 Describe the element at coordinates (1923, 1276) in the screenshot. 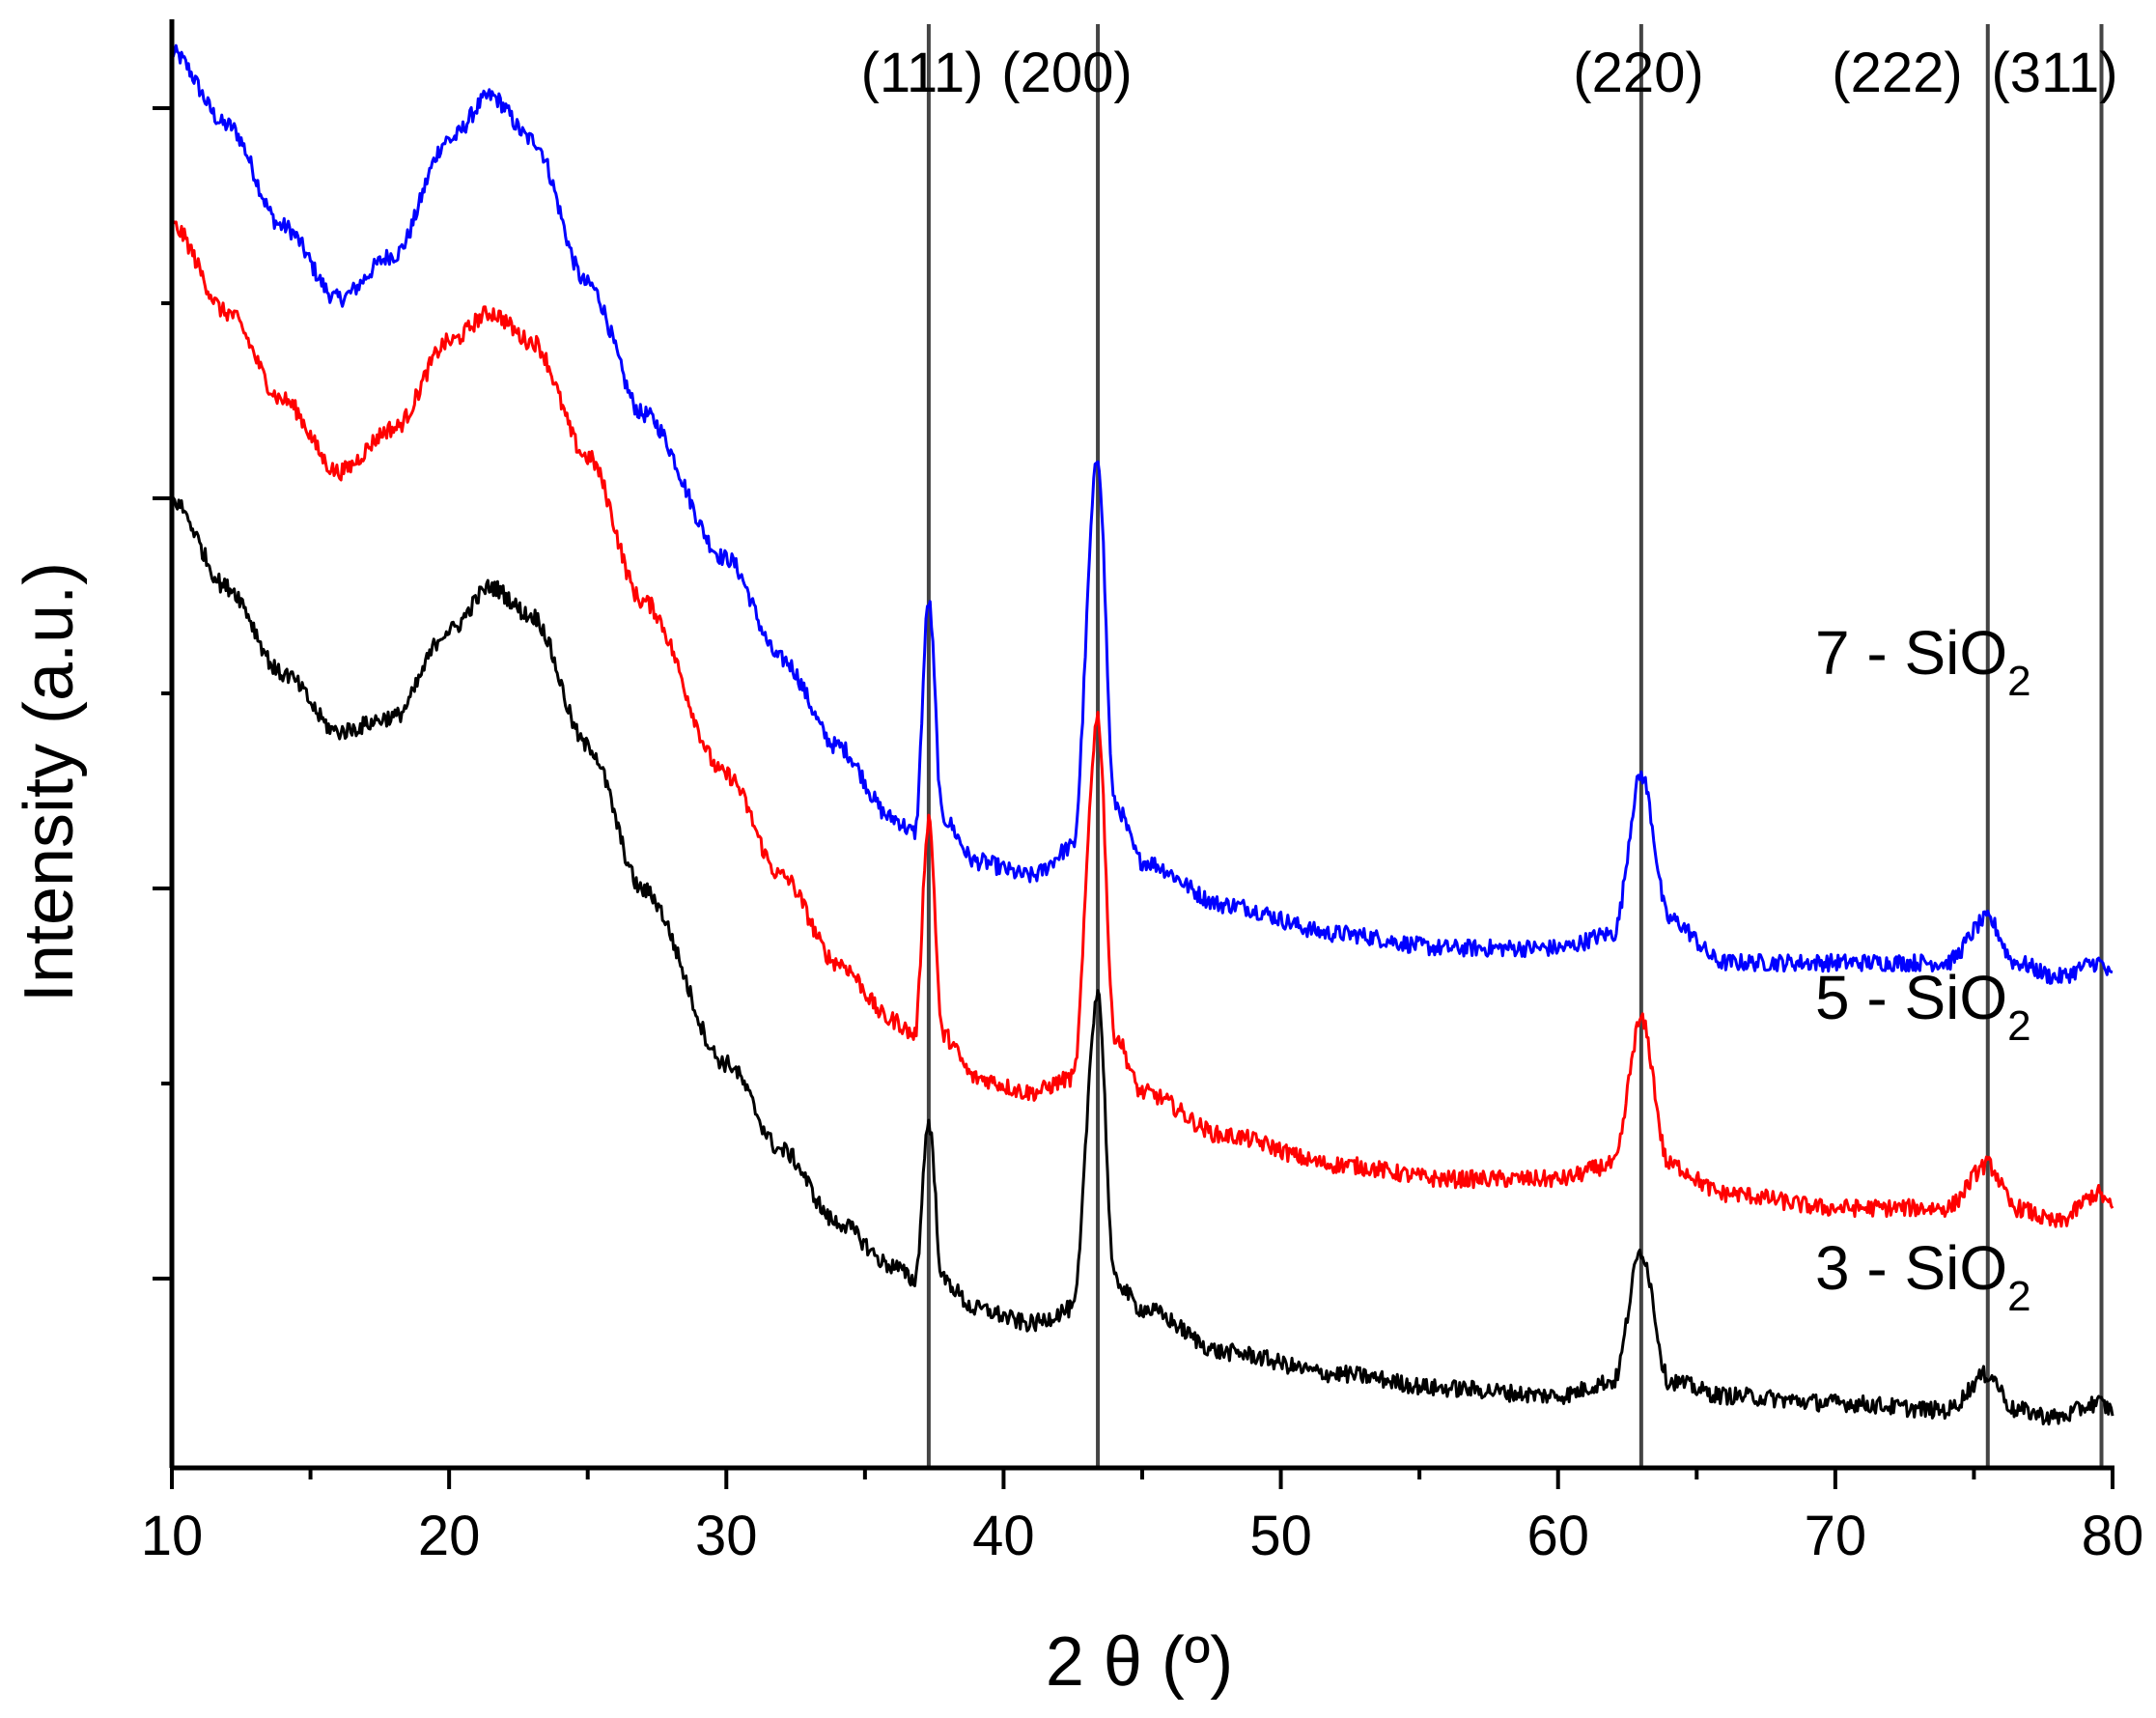

I see `series-label-2: 3 - SiO2` at that location.